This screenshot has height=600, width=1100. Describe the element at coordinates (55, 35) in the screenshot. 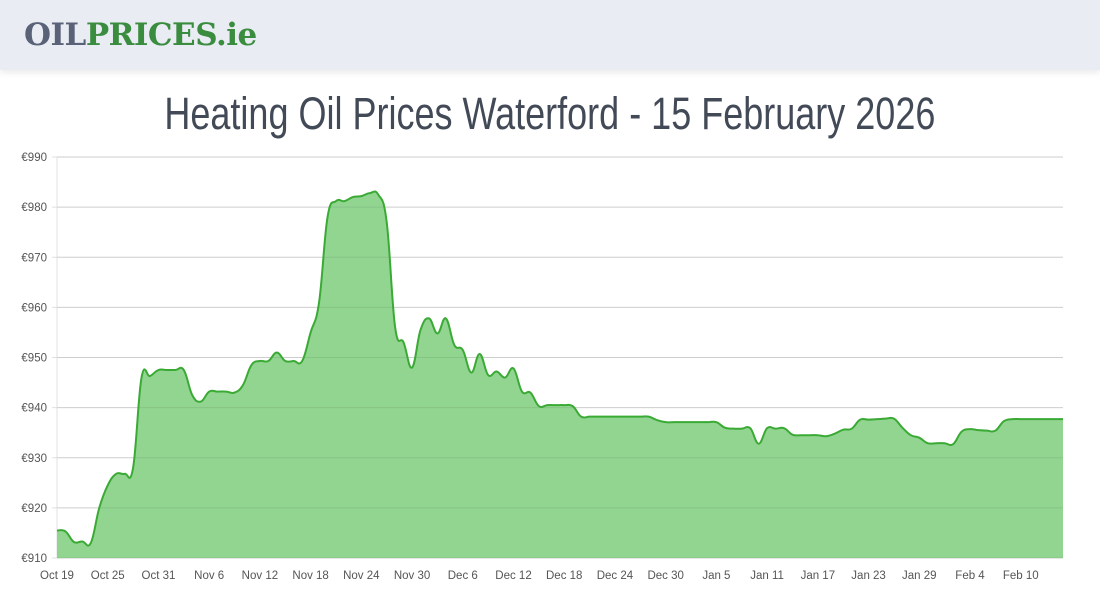

I see `logo-part-oil: OIL` at that location.